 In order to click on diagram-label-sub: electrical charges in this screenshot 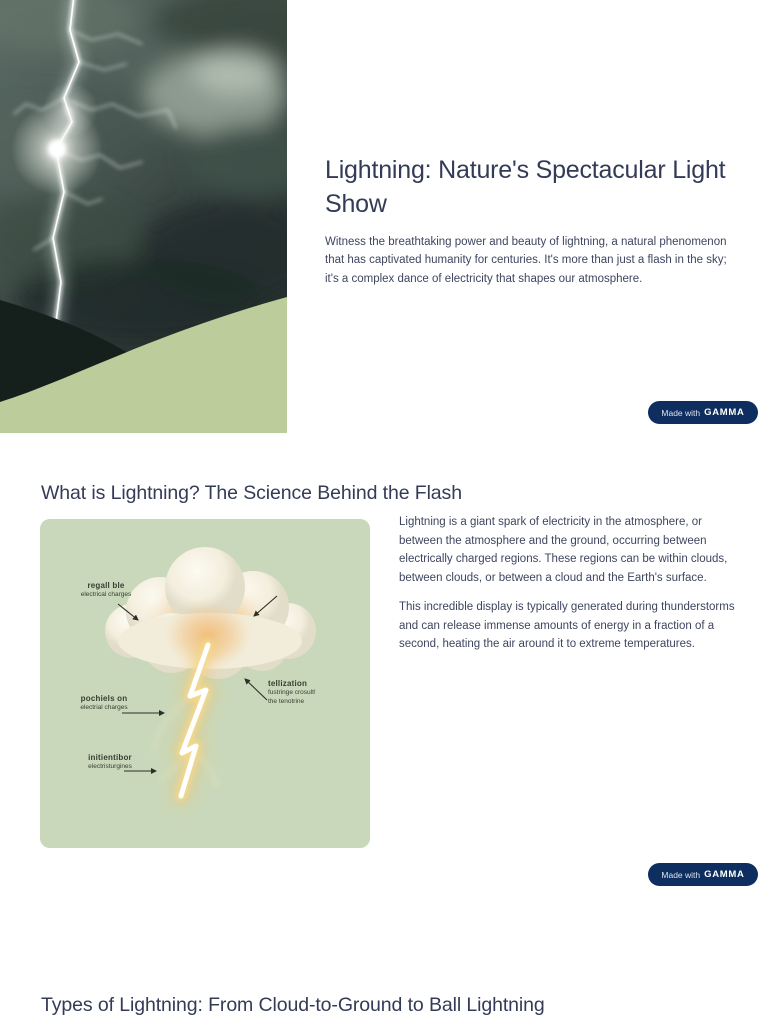, I will do `click(106, 594)`.